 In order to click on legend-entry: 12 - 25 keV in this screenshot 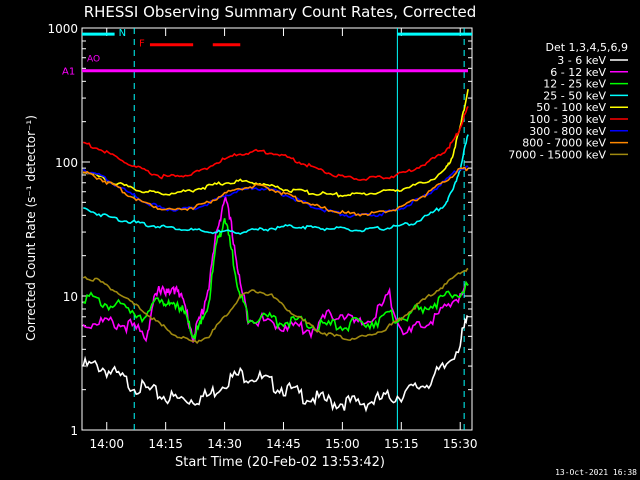, I will do `click(574, 84)`.